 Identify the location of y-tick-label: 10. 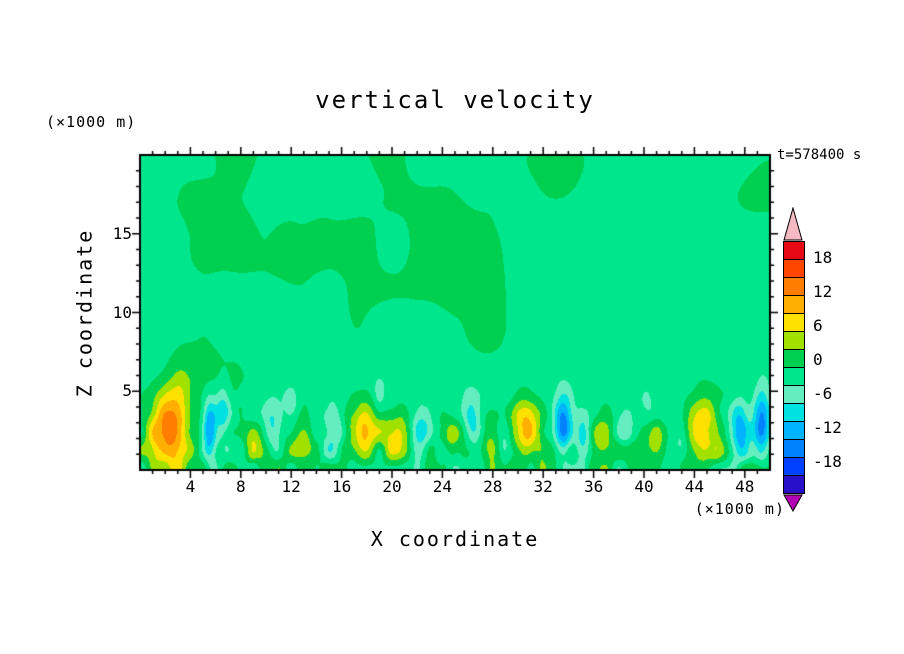
(122, 312).